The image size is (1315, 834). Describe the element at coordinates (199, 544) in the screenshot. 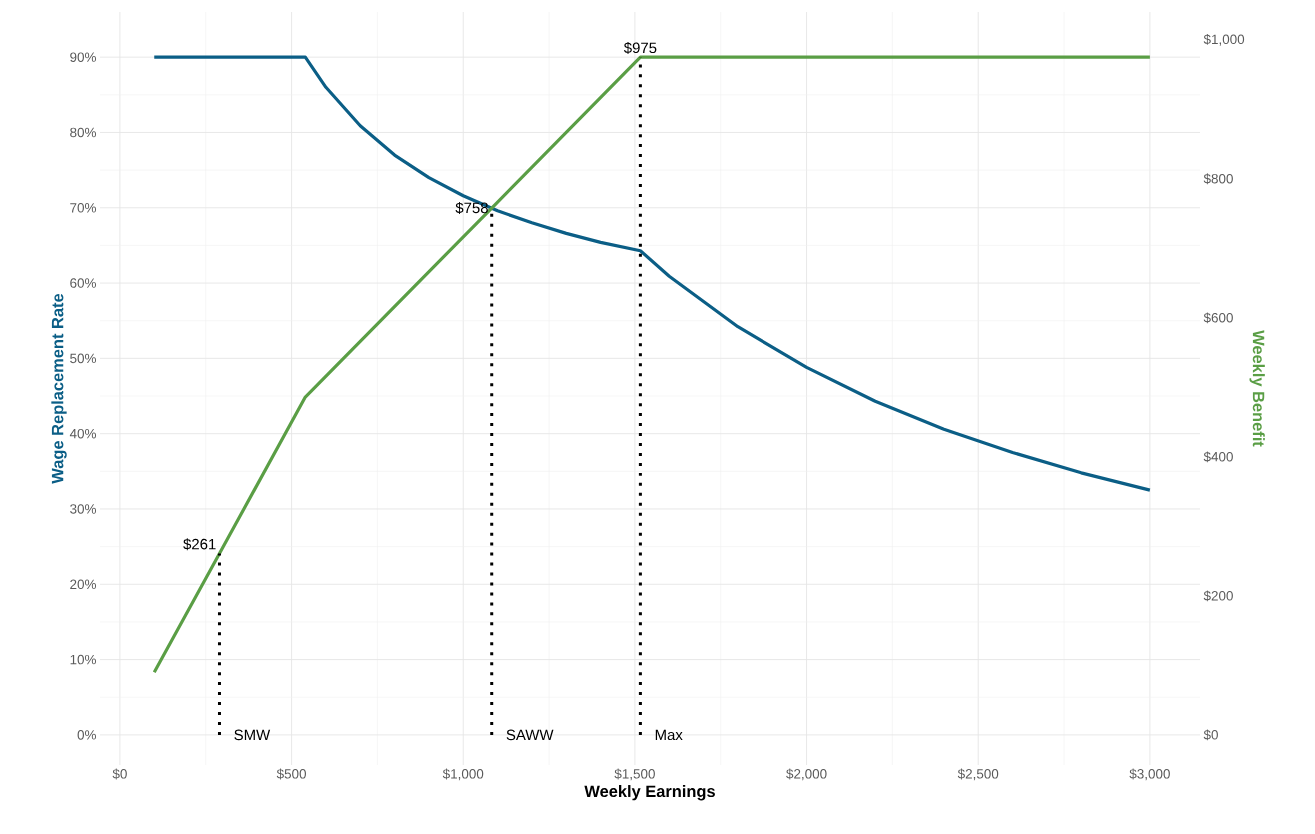

I see `annotation: $261` at that location.